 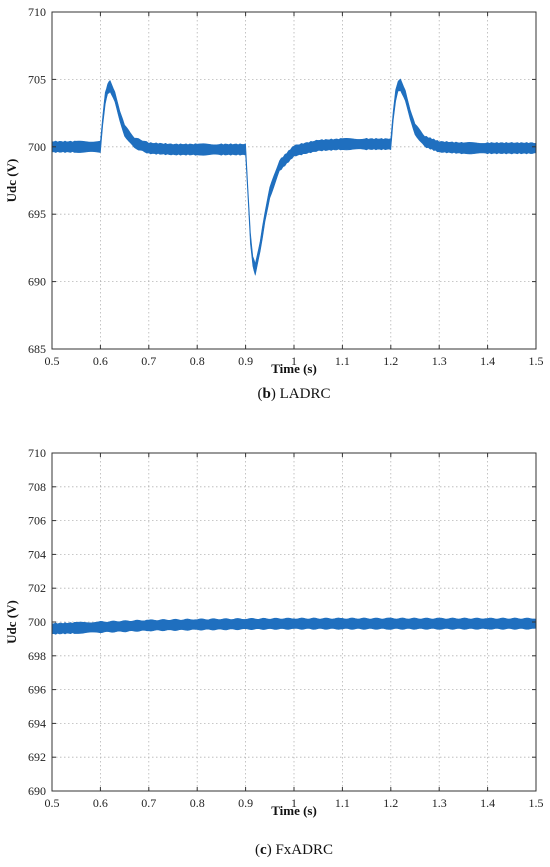 What do you see at coordinates (37, 723) in the screenshot?
I see `y-tick-label: 694` at bounding box center [37, 723].